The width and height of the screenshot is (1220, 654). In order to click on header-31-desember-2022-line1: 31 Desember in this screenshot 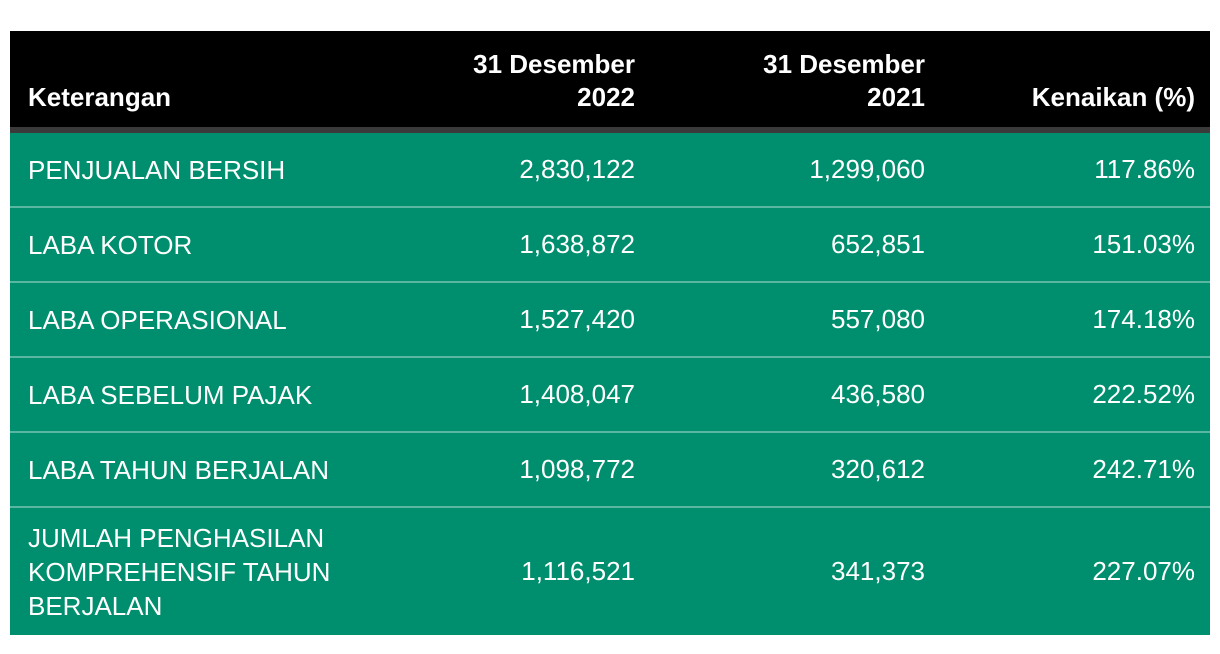, I will do `click(554, 64)`.